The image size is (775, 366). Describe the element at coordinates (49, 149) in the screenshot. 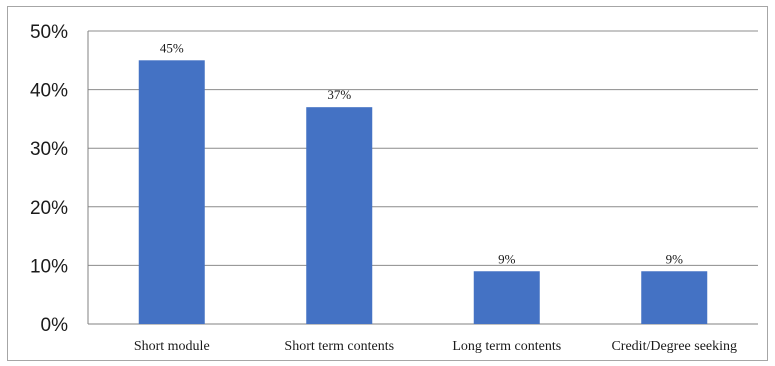

I see `y-tick-label: 30%` at that location.